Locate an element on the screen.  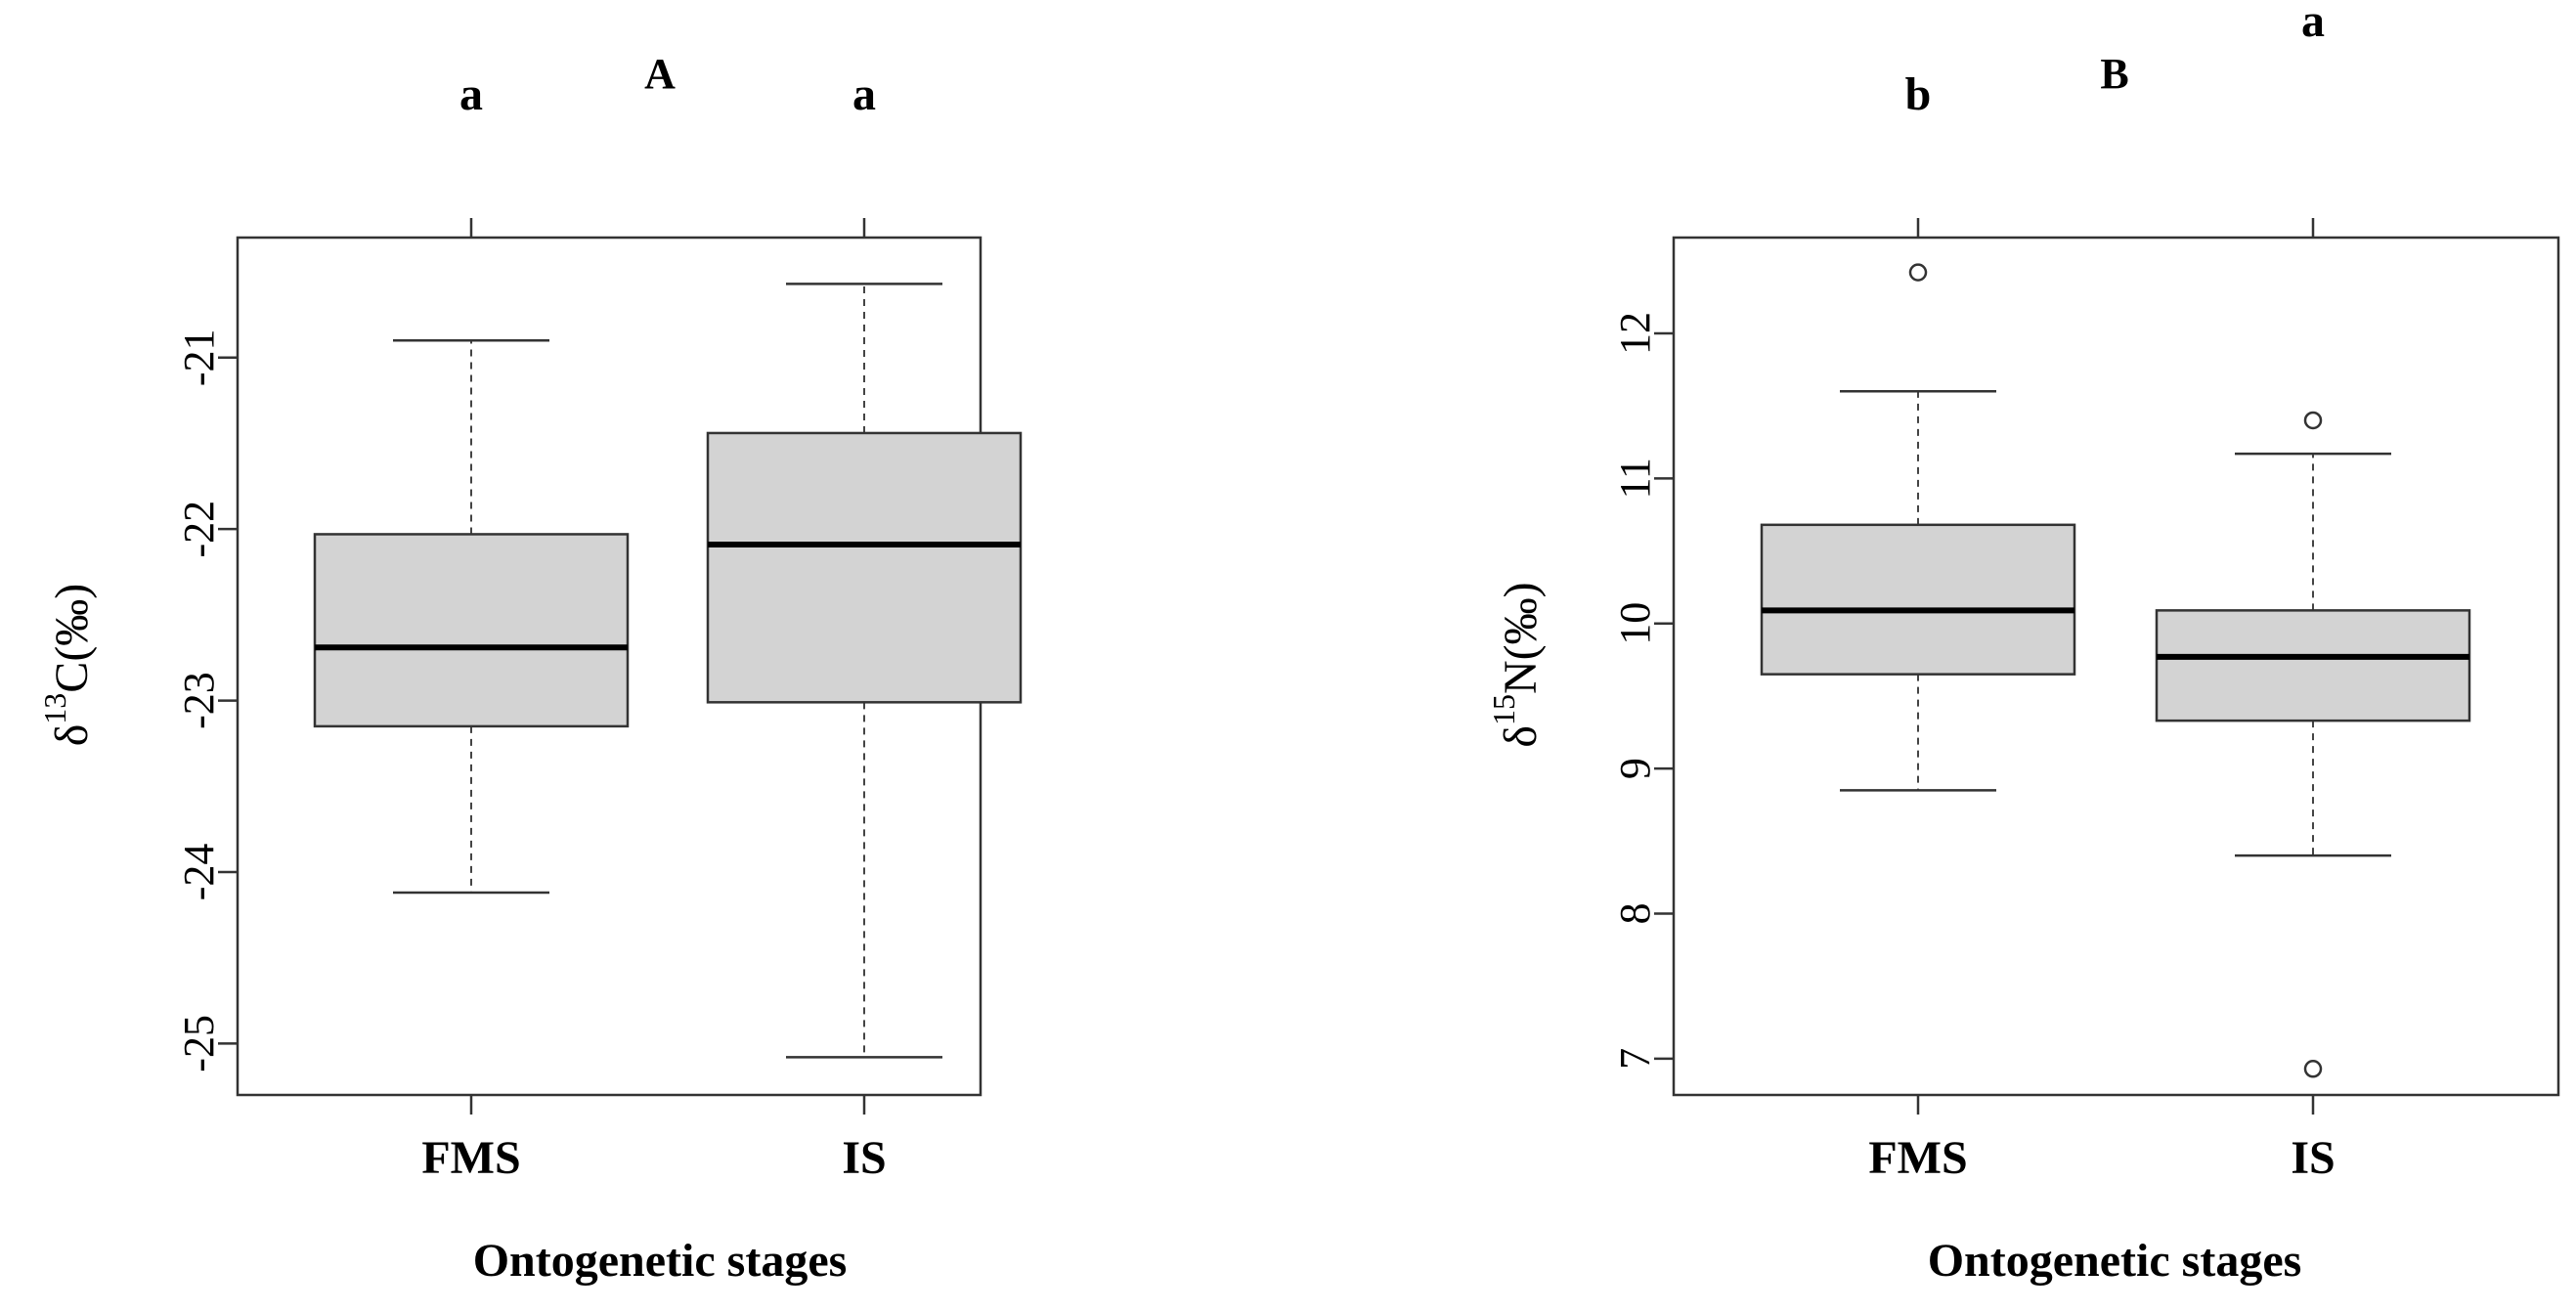
y-tick-label: 9 is located at coordinates (1635, 768).